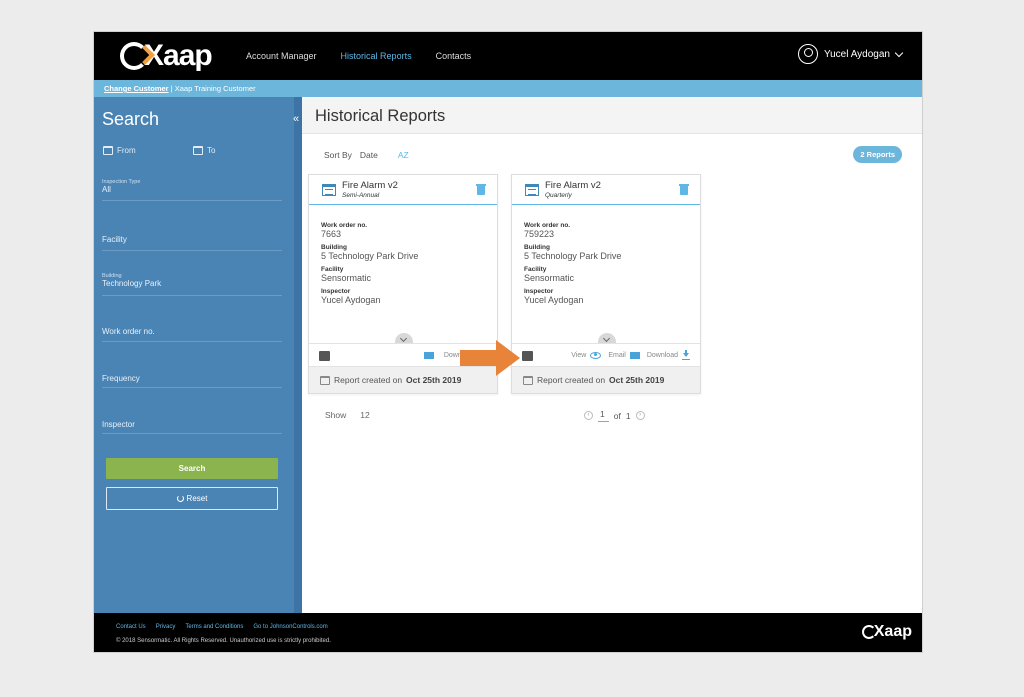 Image resolution: width=1024 pixels, height=697 pixels. What do you see at coordinates (686, 355) in the screenshot?
I see `download-icon` at bounding box center [686, 355].